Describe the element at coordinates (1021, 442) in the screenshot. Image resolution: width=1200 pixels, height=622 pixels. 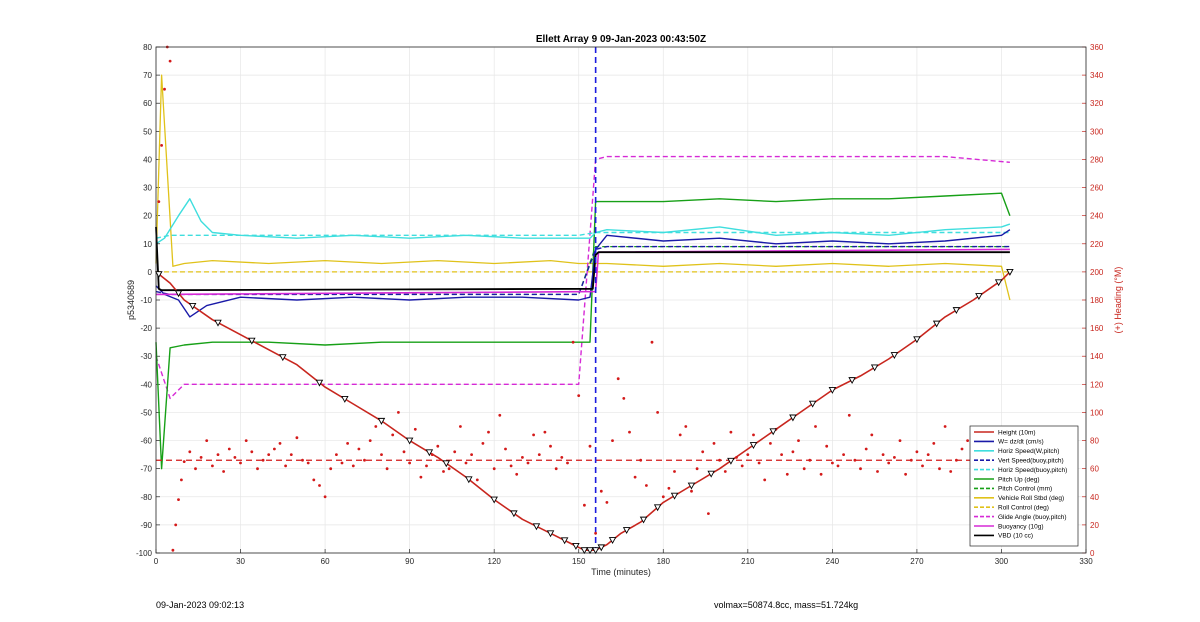
I see `legend-label: W= dz/dt (cm/s)` at that location.